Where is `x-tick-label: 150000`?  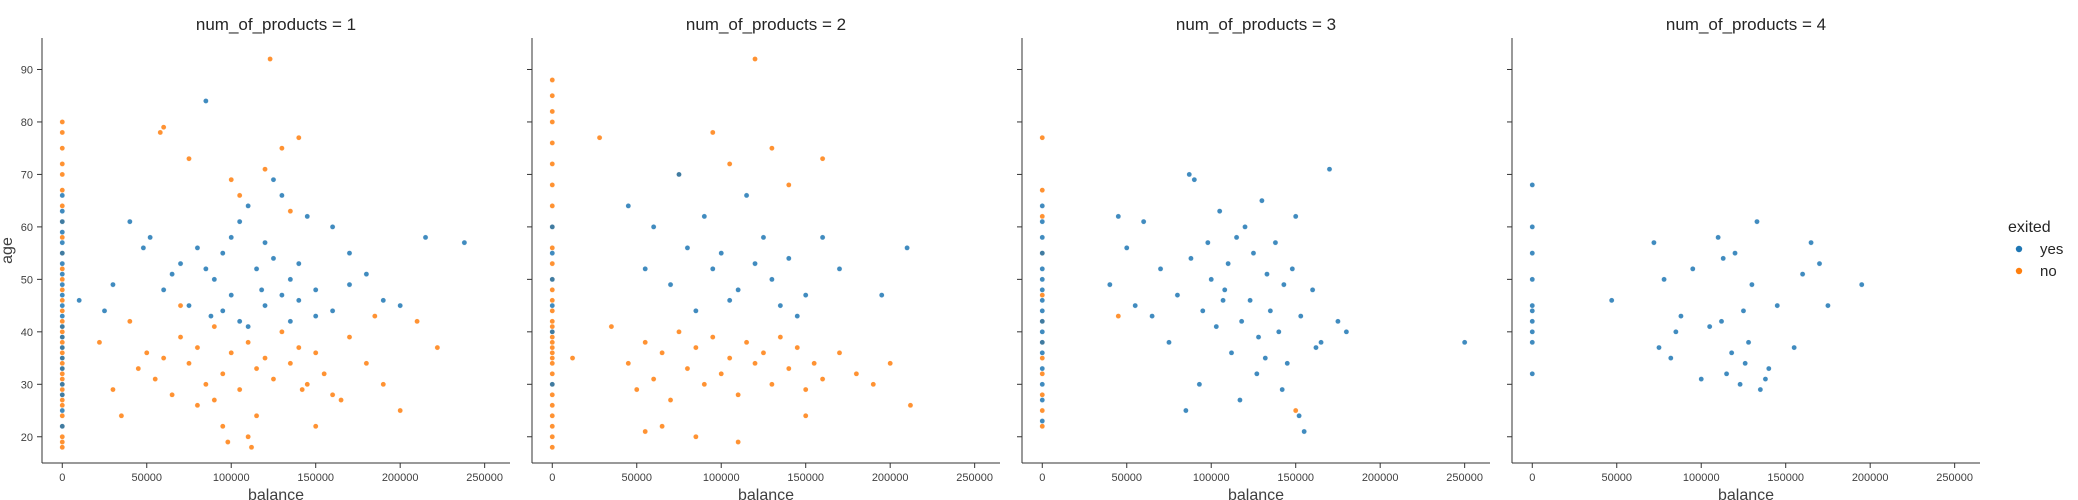
x-tick-label: 150000 is located at coordinates (805, 478).